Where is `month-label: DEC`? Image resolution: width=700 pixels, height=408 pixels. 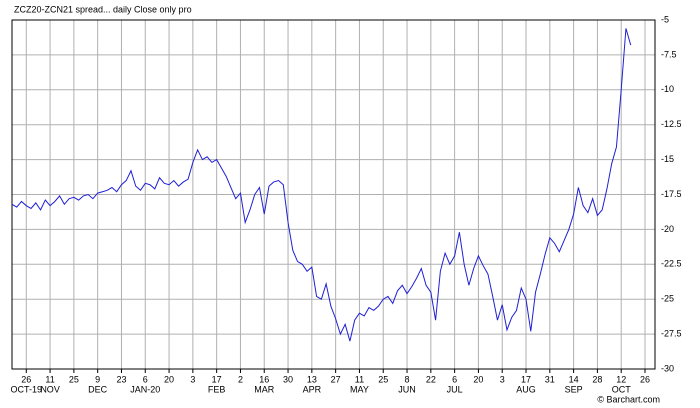 month-label: DEC is located at coordinates (98, 389).